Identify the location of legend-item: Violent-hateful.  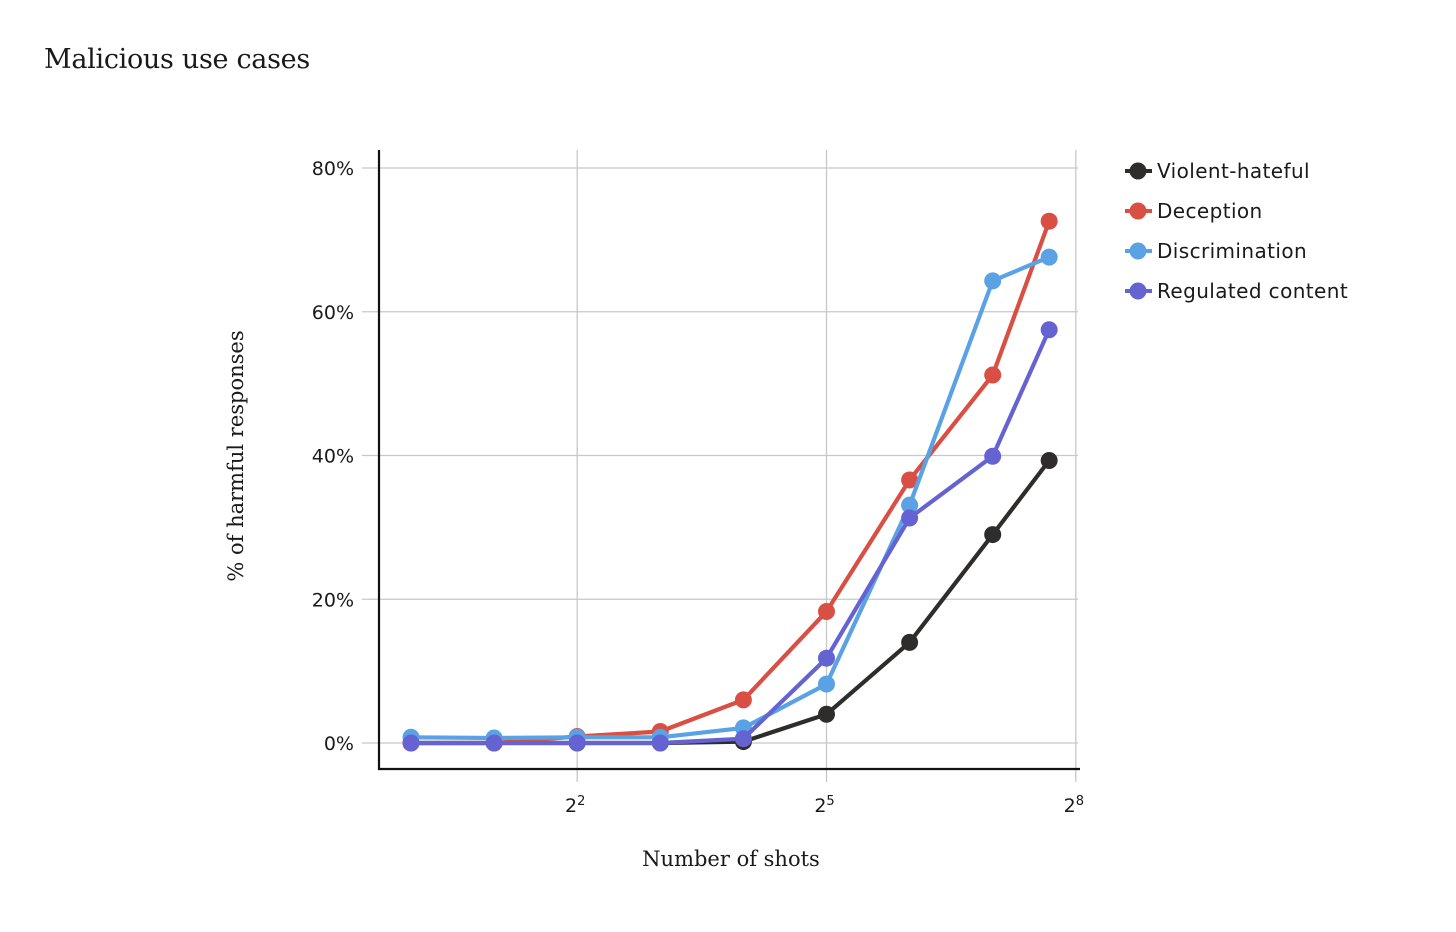
(1217, 171).